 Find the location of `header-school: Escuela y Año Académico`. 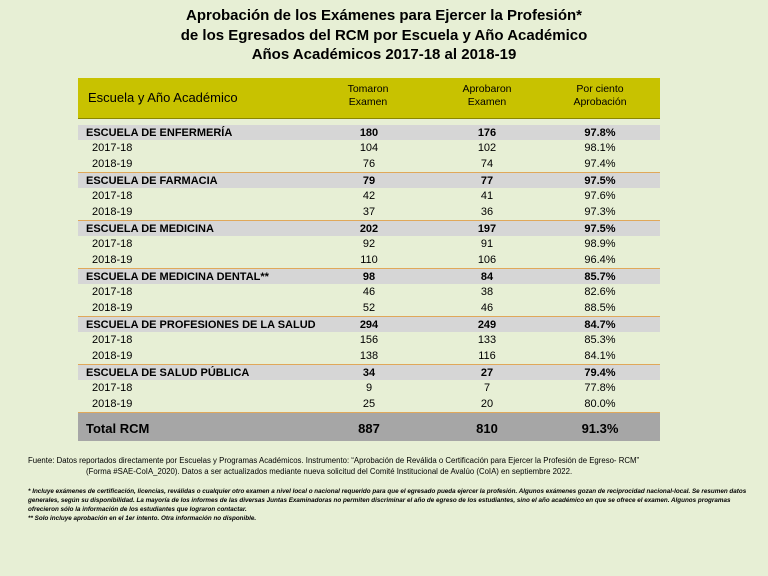

header-school: Escuela y Año Académico is located at coordinates (163, 97).